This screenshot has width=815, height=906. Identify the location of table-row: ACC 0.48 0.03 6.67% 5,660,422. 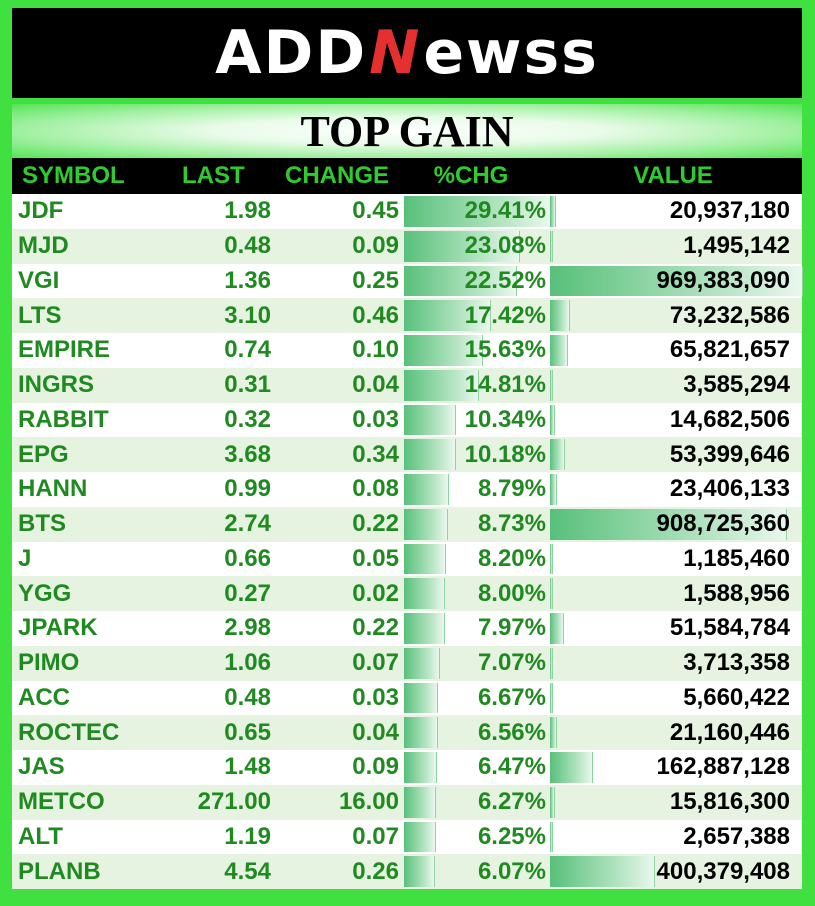
(407, 698).